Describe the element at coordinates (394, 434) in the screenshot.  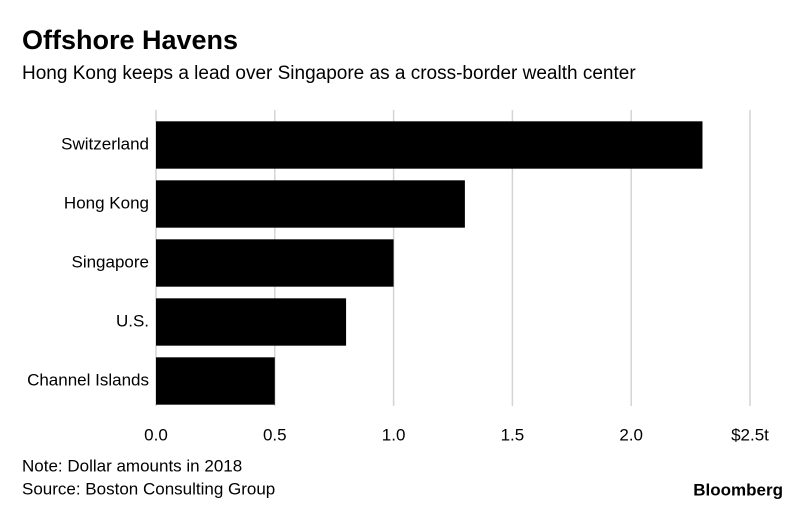
I see `x-tick-label: 1.0` at that location.